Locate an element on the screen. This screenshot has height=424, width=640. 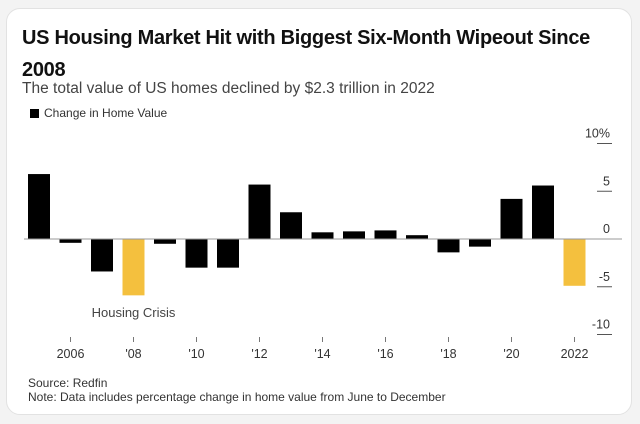
bar-2017 is located at coordinates (417, 237).